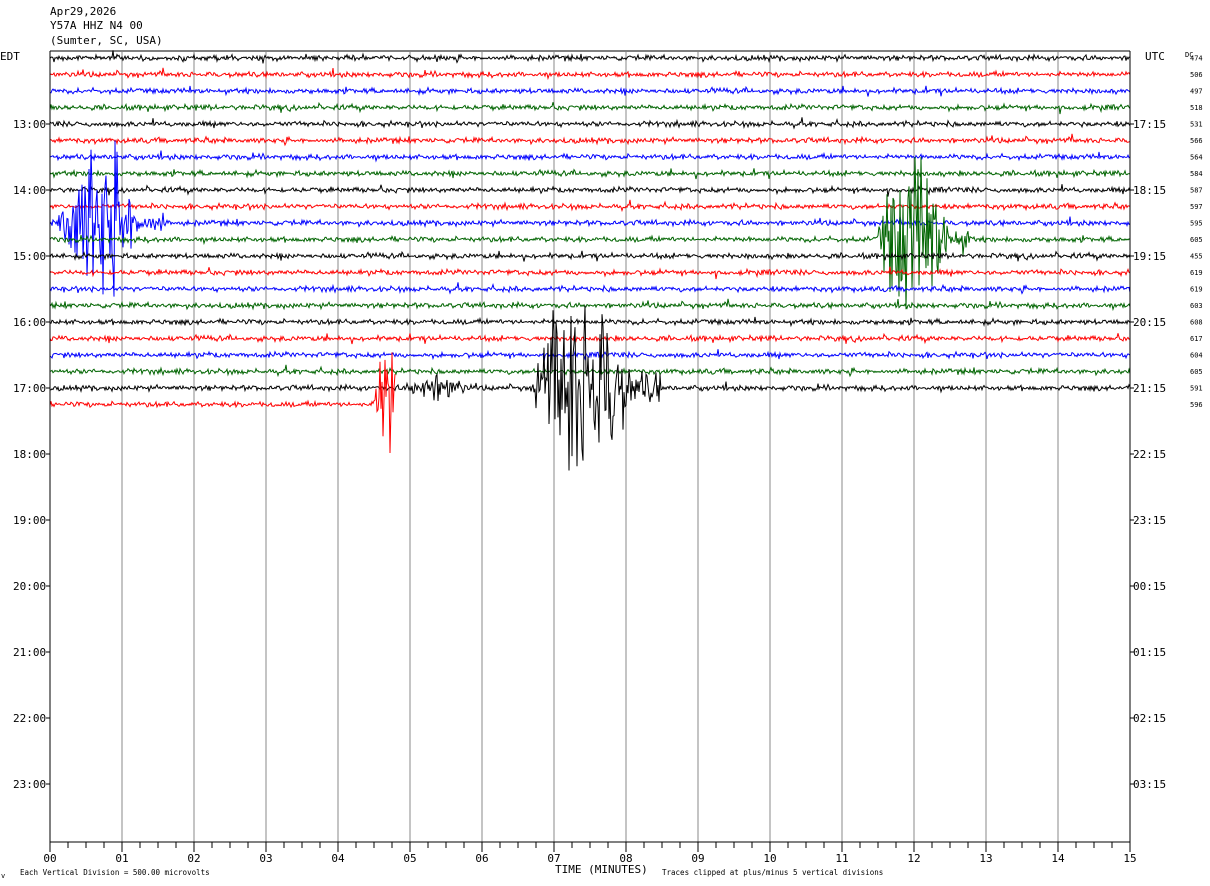  Describe the element at coordinates (769, 858) in the screenshot. I see `x-tick-label: 10` at that location.